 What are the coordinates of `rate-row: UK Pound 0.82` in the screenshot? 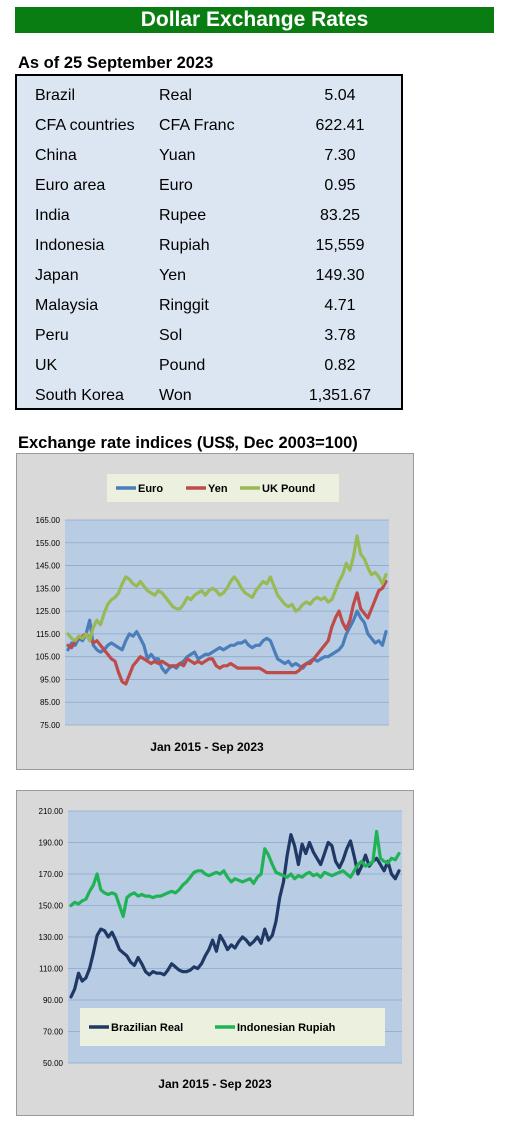 It's located at (209, 366).